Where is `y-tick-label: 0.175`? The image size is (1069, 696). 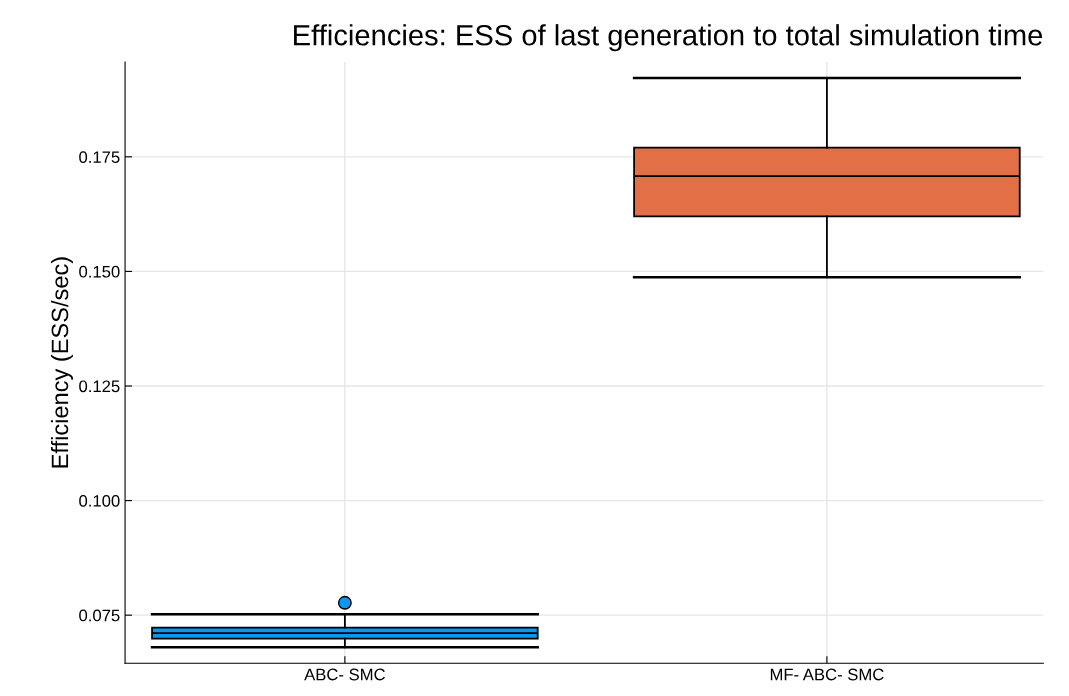 y-tick-label: 0.175 is located at coordinates (99, 157).